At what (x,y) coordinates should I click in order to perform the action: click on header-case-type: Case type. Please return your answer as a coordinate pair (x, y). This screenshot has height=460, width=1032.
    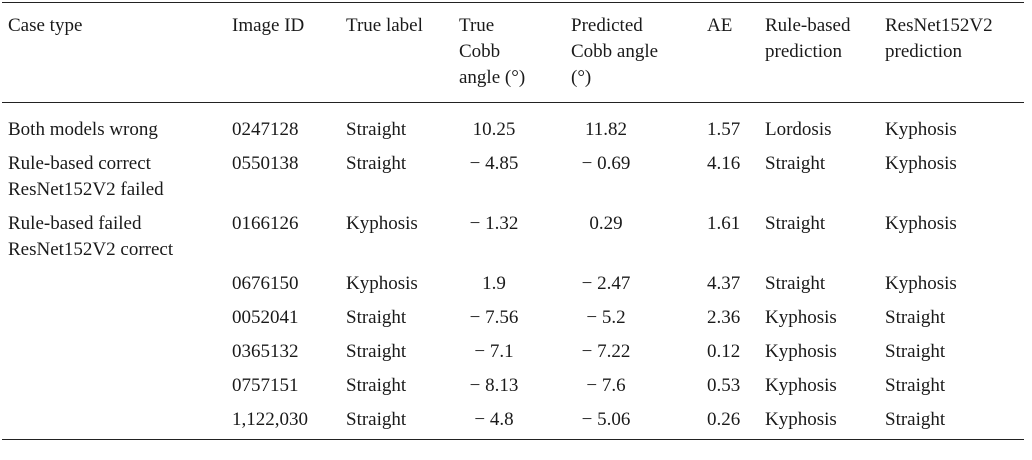
    Looking at the image, I should click on (45, 25).